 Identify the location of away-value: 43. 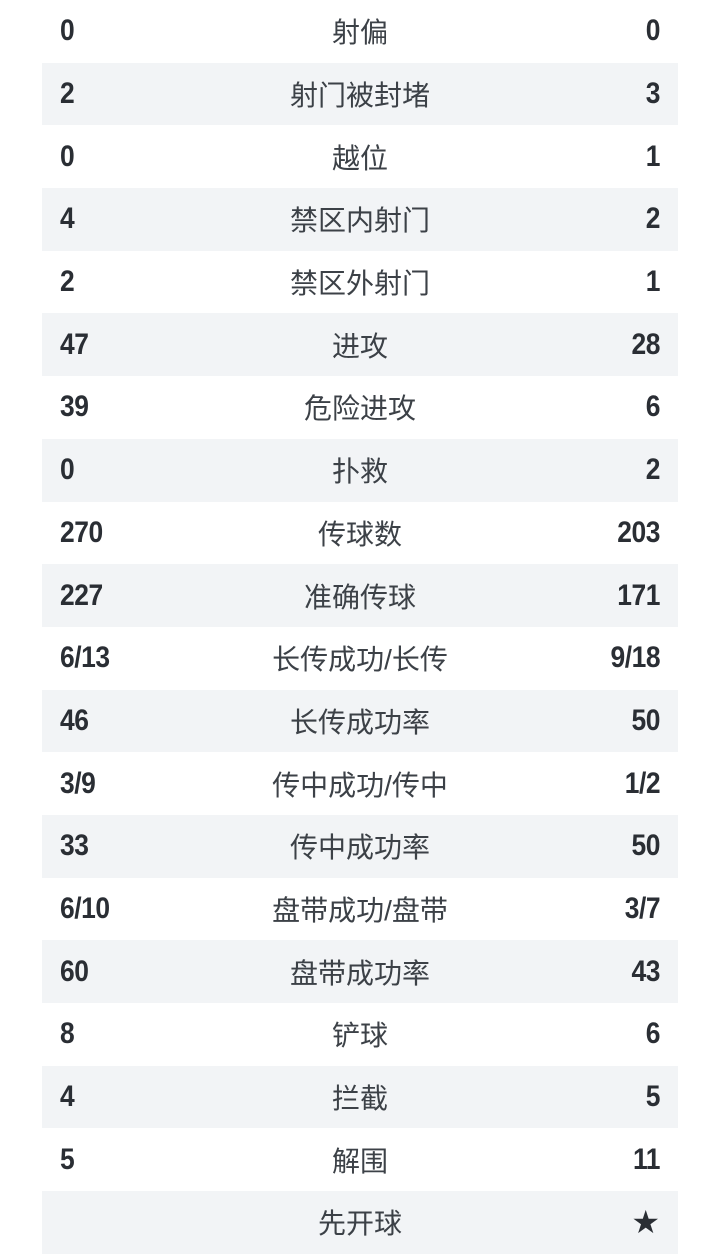
(646, 971).